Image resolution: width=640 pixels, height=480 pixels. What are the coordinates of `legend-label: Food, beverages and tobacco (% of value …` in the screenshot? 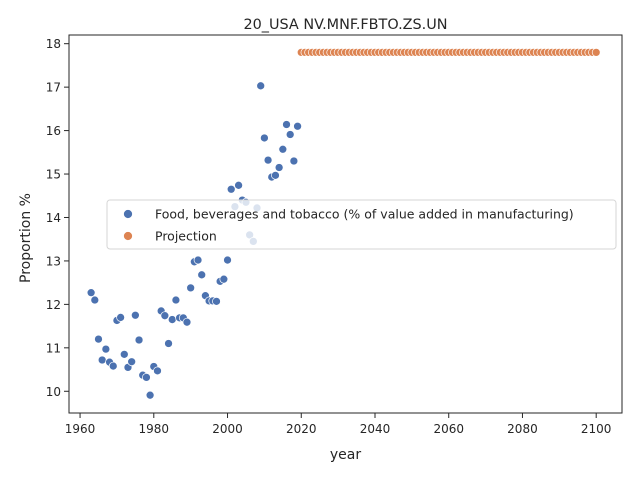 It's located at (364, 214).